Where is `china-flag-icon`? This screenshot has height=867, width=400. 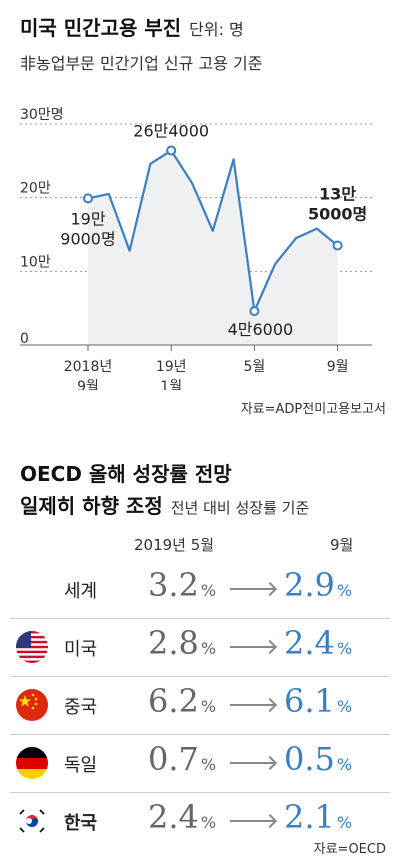 china-flag-icon is located at coordinates (32, 705).